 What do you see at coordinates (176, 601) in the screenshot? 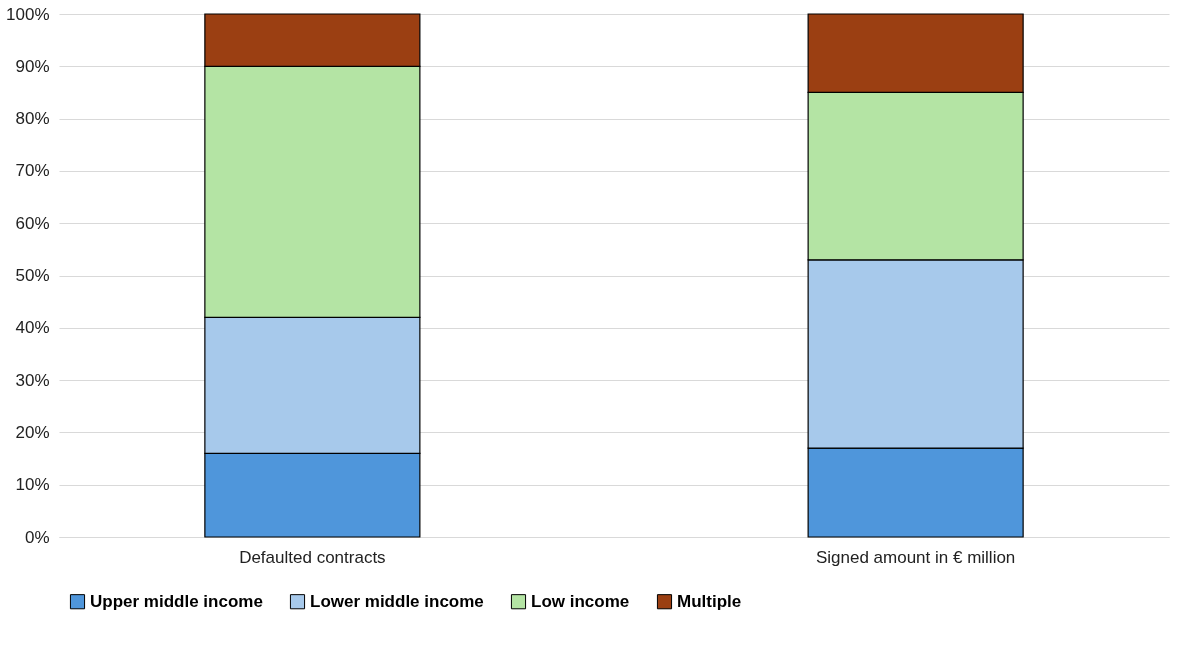
I see `legend-label: Upper middle income` at bounding box center [176, 601].